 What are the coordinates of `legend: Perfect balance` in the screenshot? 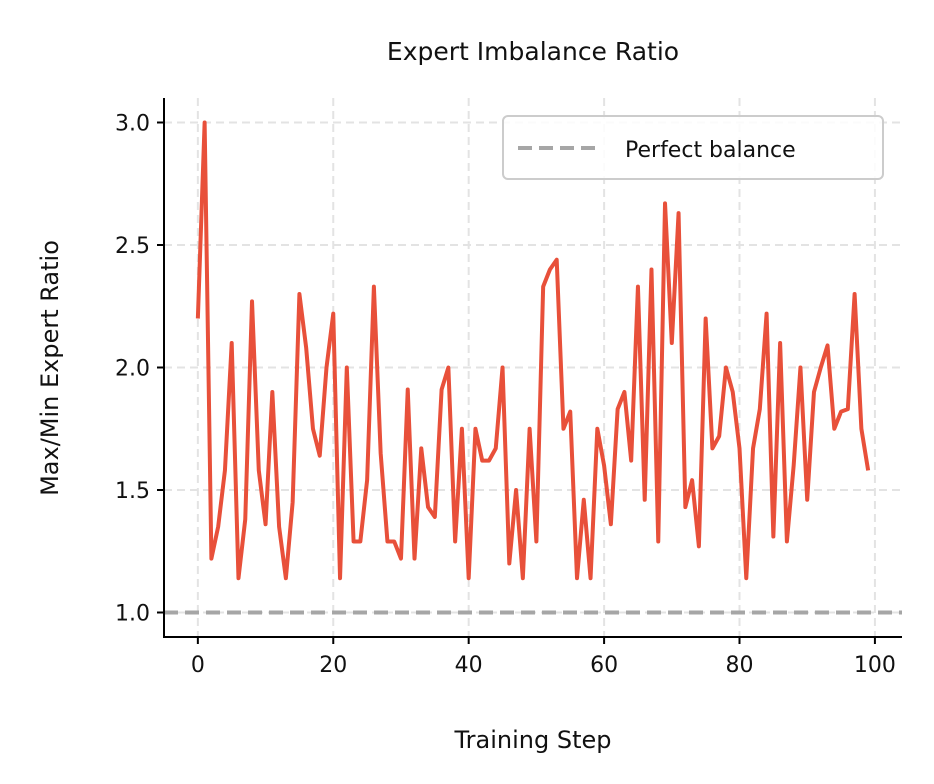 It's located at (693, 147).